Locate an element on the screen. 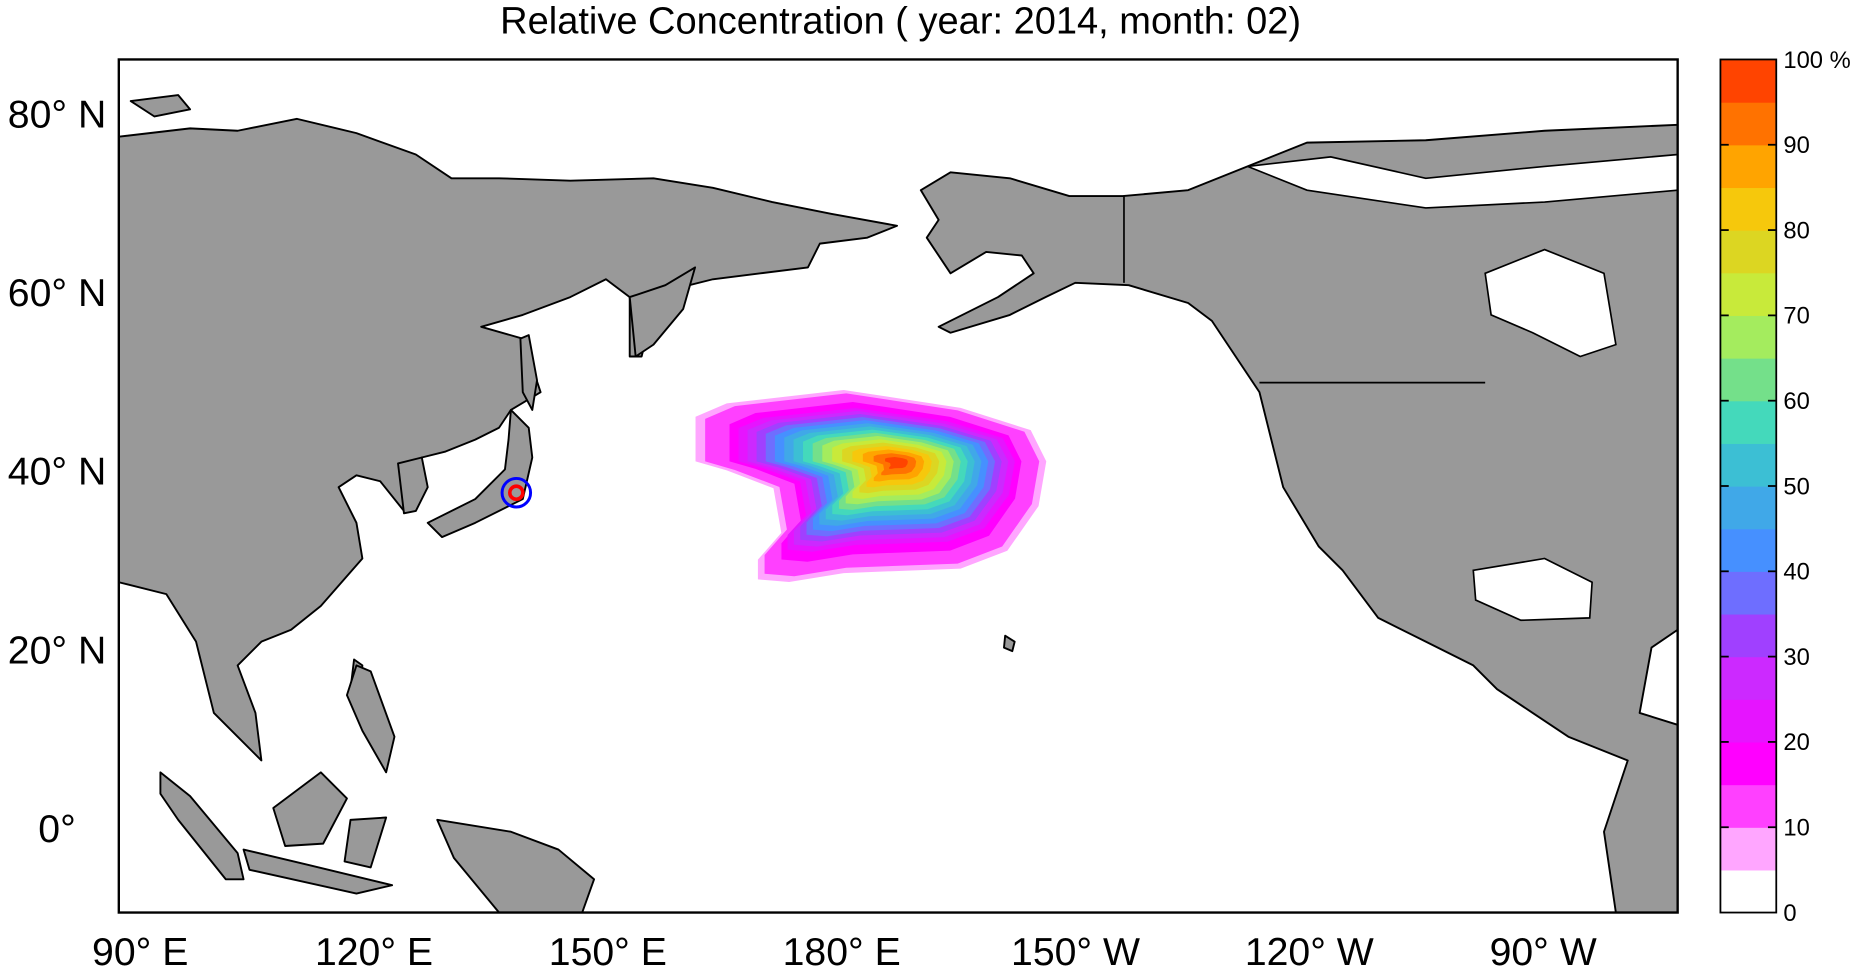 The image size is (1863, 972). colorbar-tick-label: 80 is located at coordinates (1796, 230).